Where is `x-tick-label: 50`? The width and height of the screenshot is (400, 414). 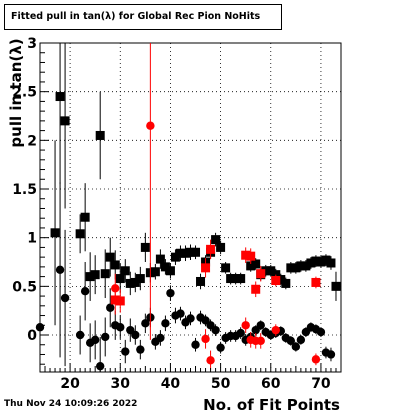
x-tick-label: 50 is located at coordinates (221, 384).